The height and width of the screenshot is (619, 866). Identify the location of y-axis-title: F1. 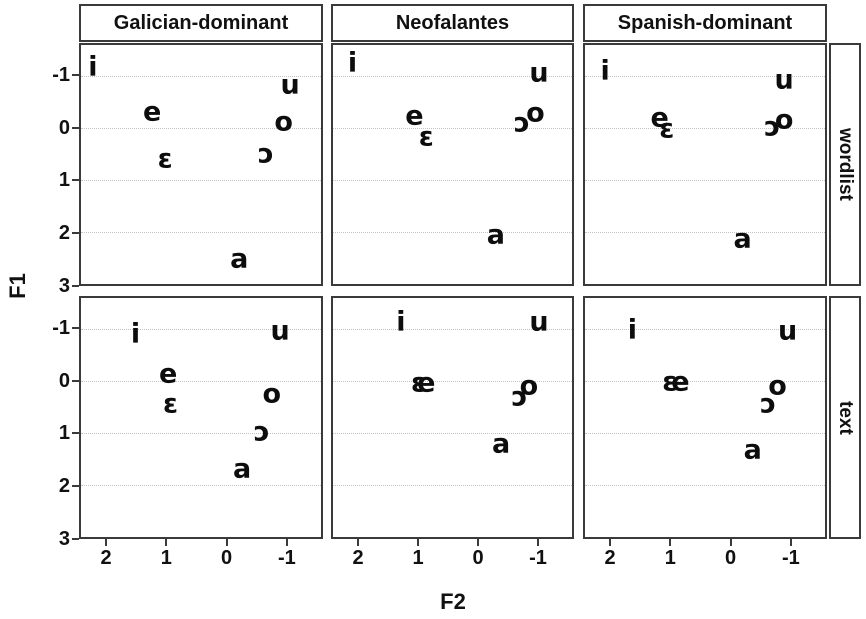
(17, 286).